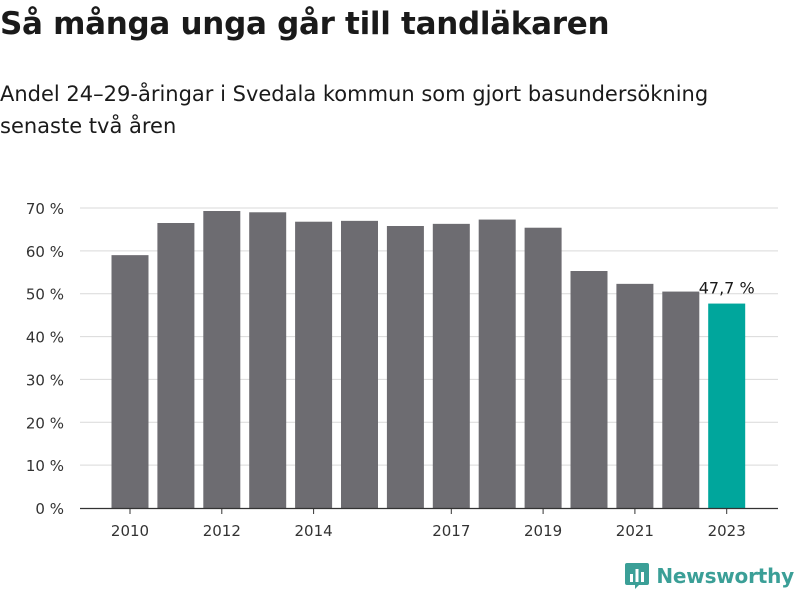  Describe the element at coordinates (45, 466) in the screenshot. I see `y-tick-label: 10 %` at that location.